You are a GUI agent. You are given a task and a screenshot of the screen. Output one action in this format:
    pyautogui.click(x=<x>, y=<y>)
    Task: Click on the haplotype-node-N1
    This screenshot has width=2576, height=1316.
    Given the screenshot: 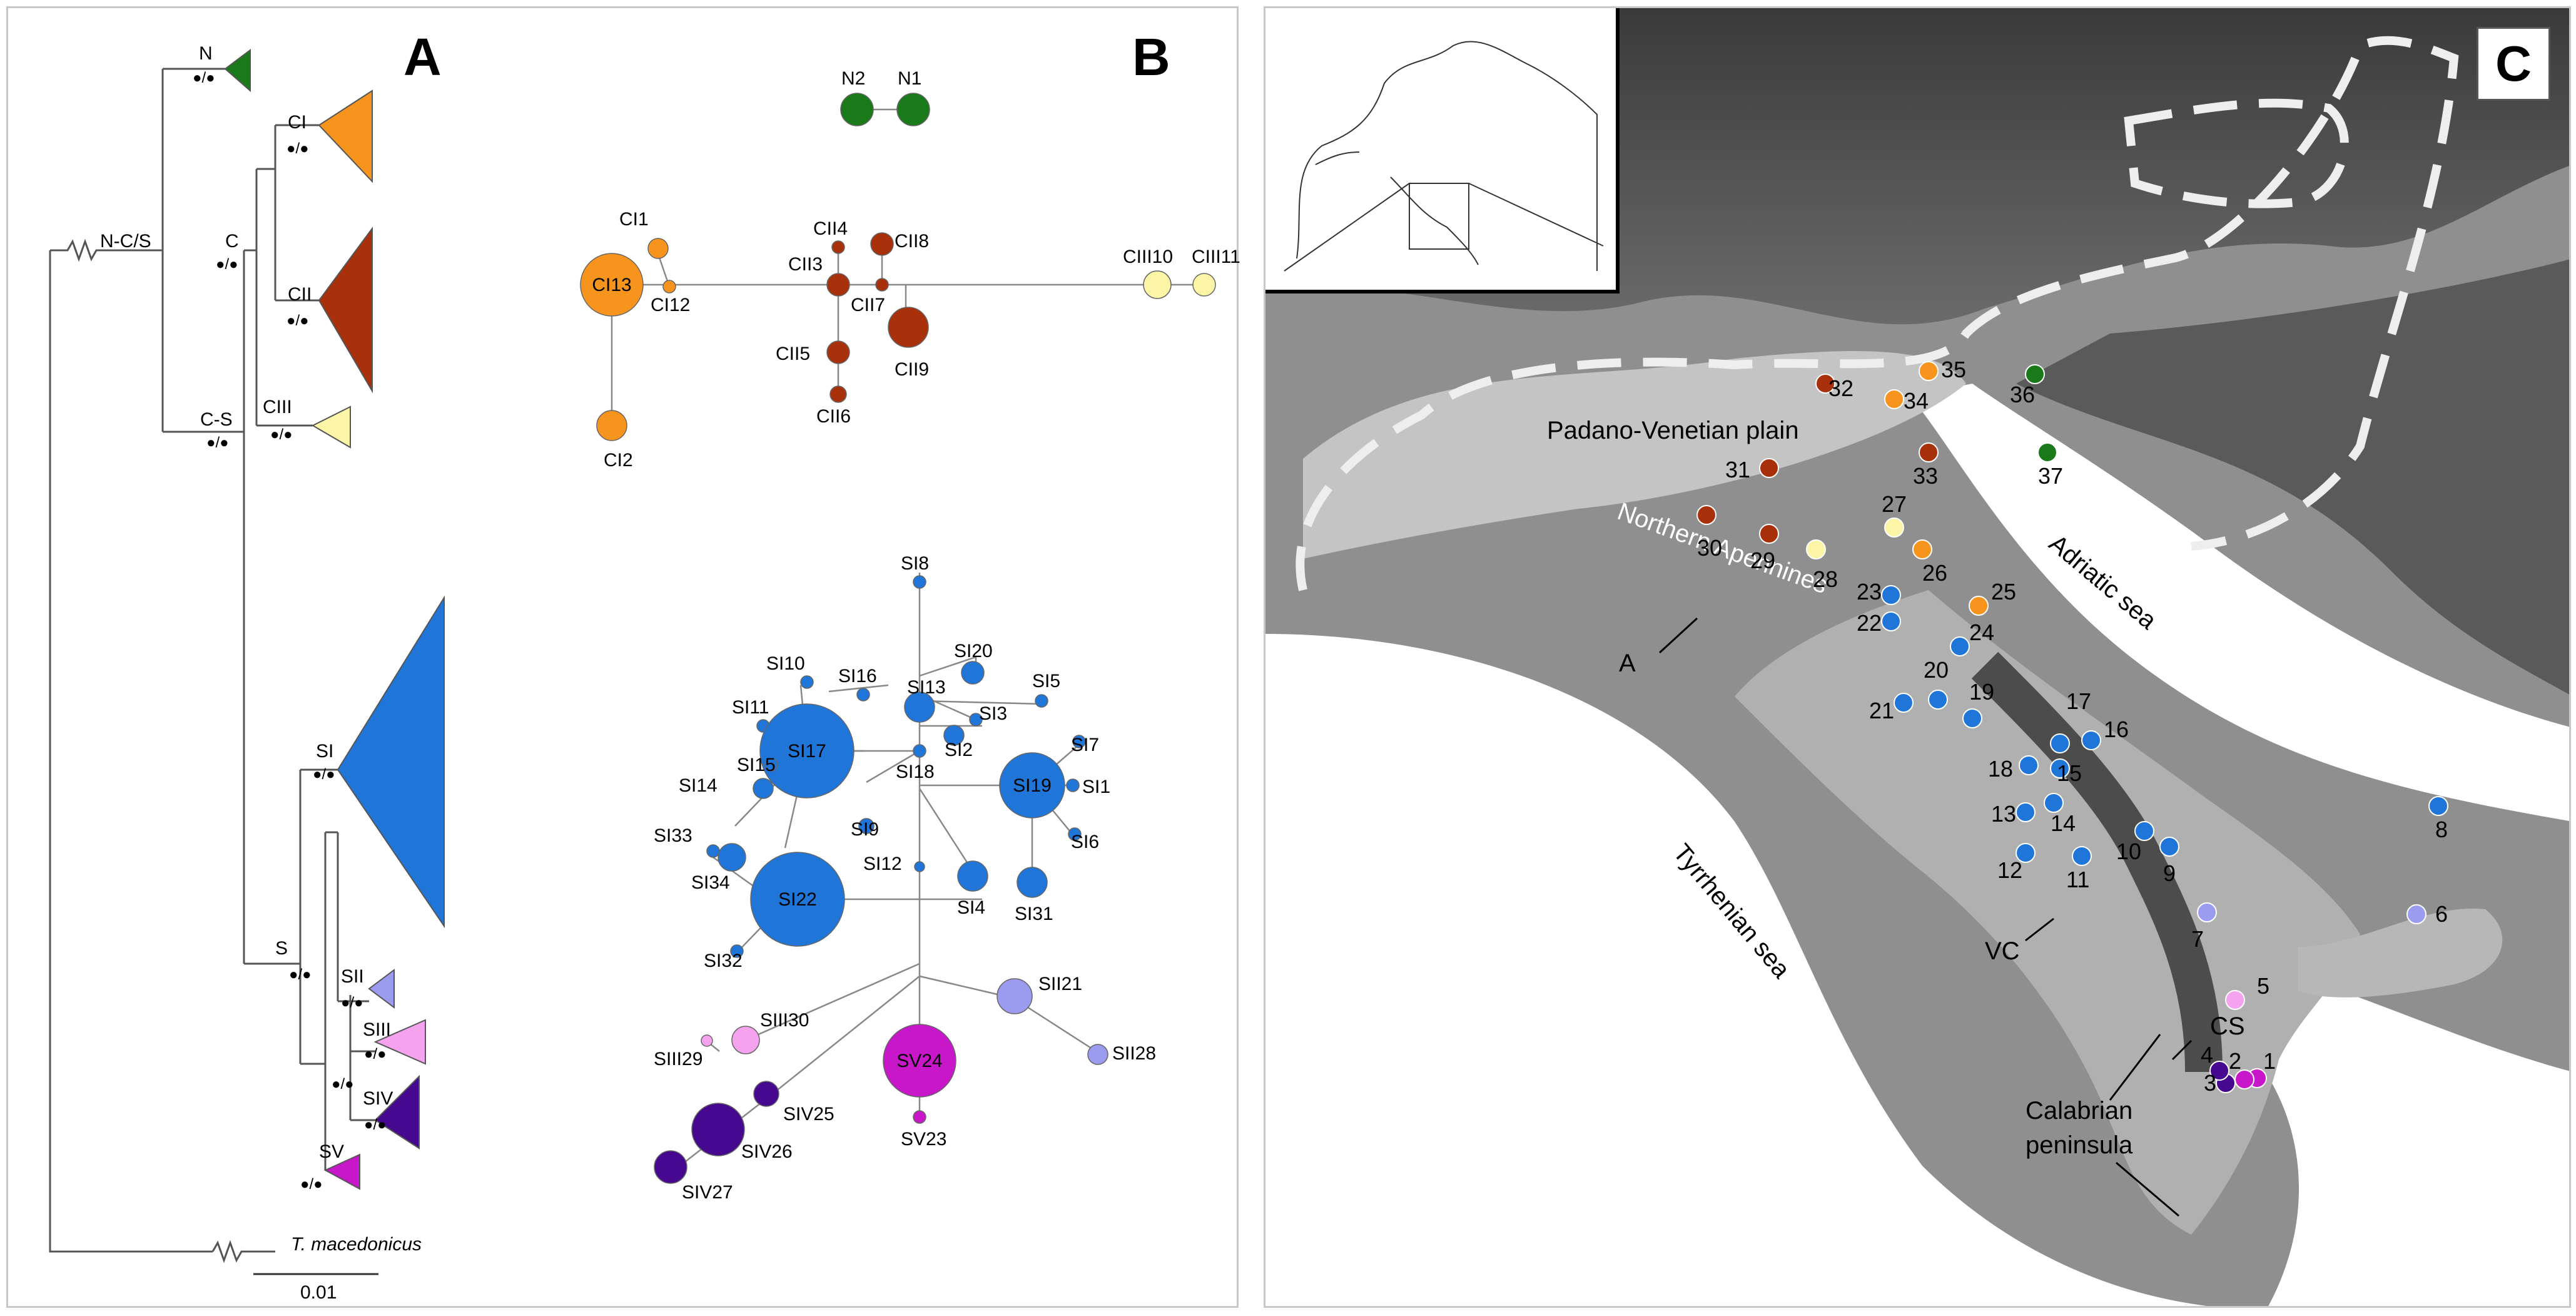 What is the action you would take?
    pyautogui.click(x=913, y=110)
    